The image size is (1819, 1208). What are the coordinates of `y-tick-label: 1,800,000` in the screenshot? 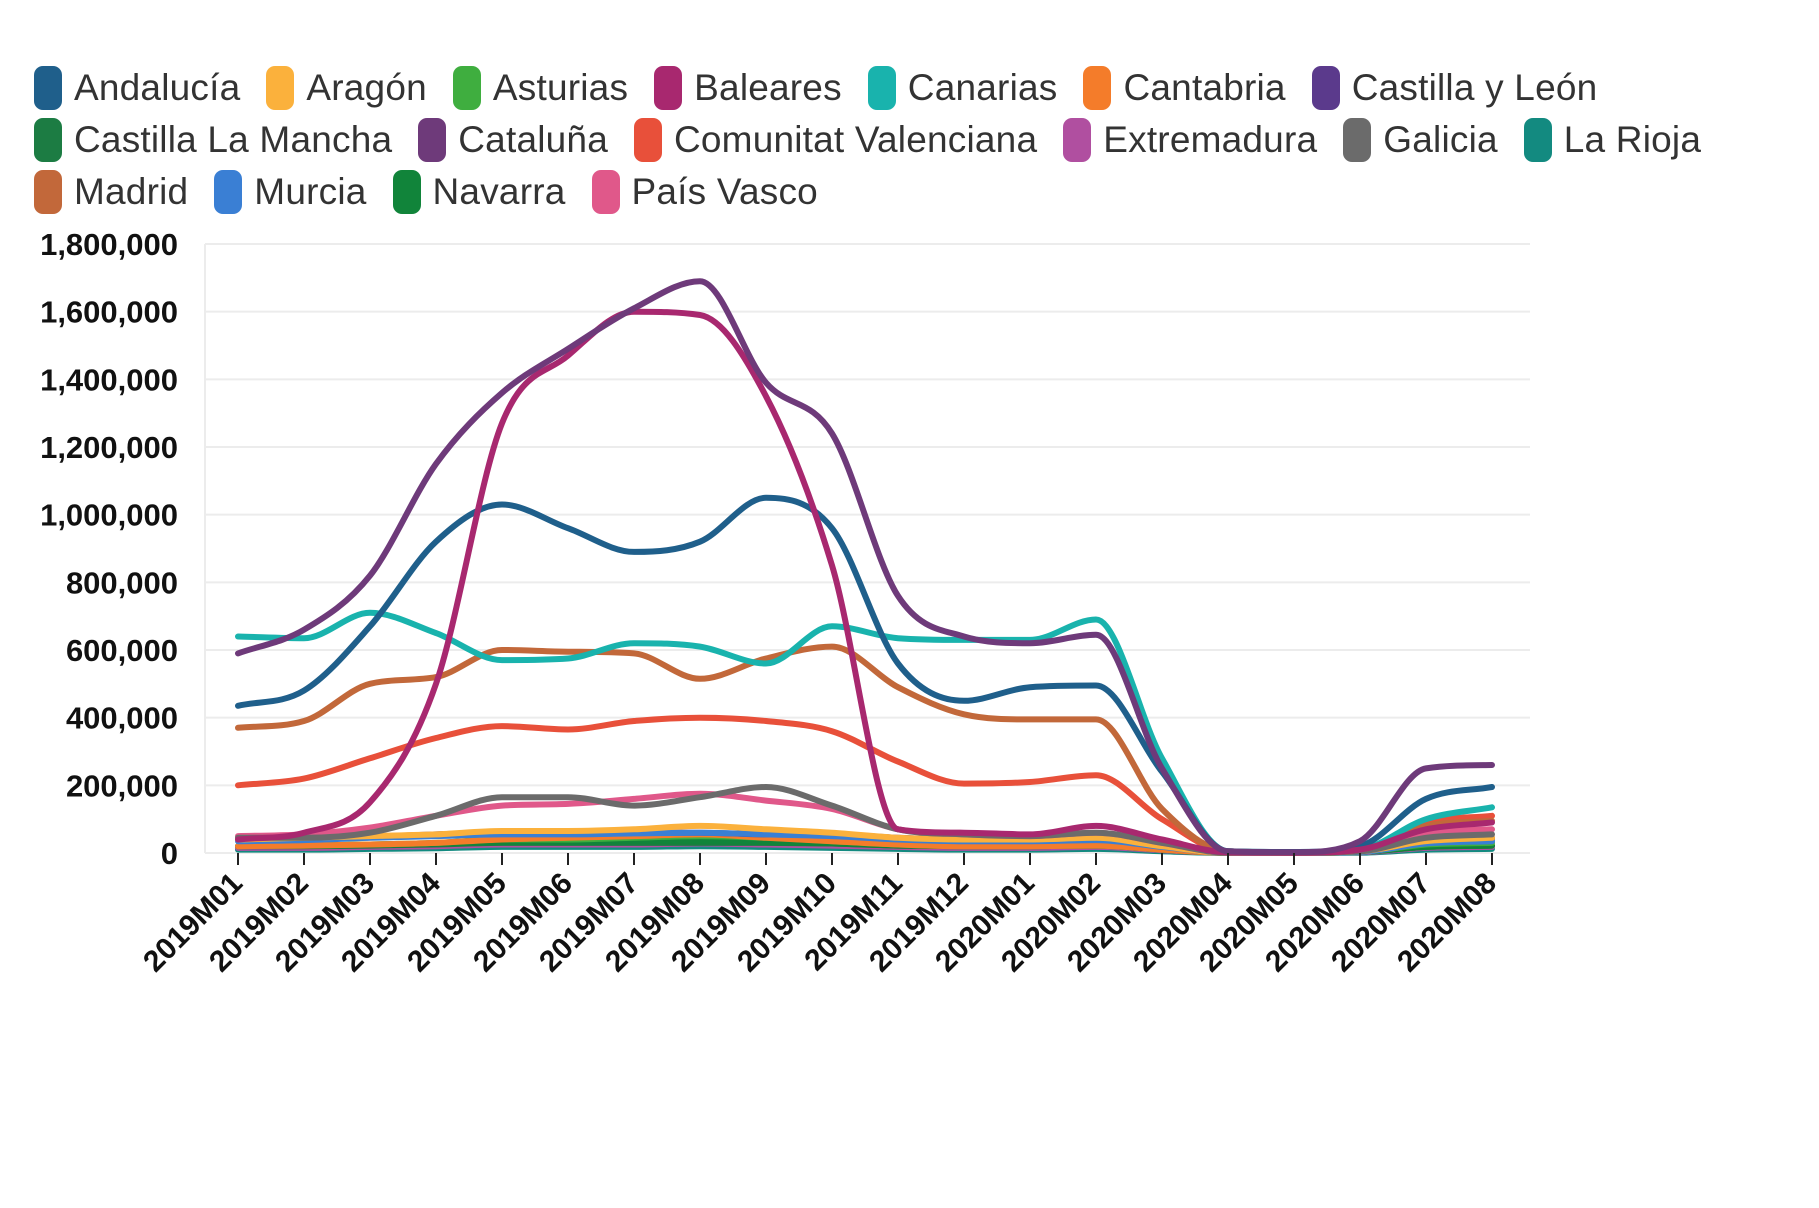 It's located at (109, 244).